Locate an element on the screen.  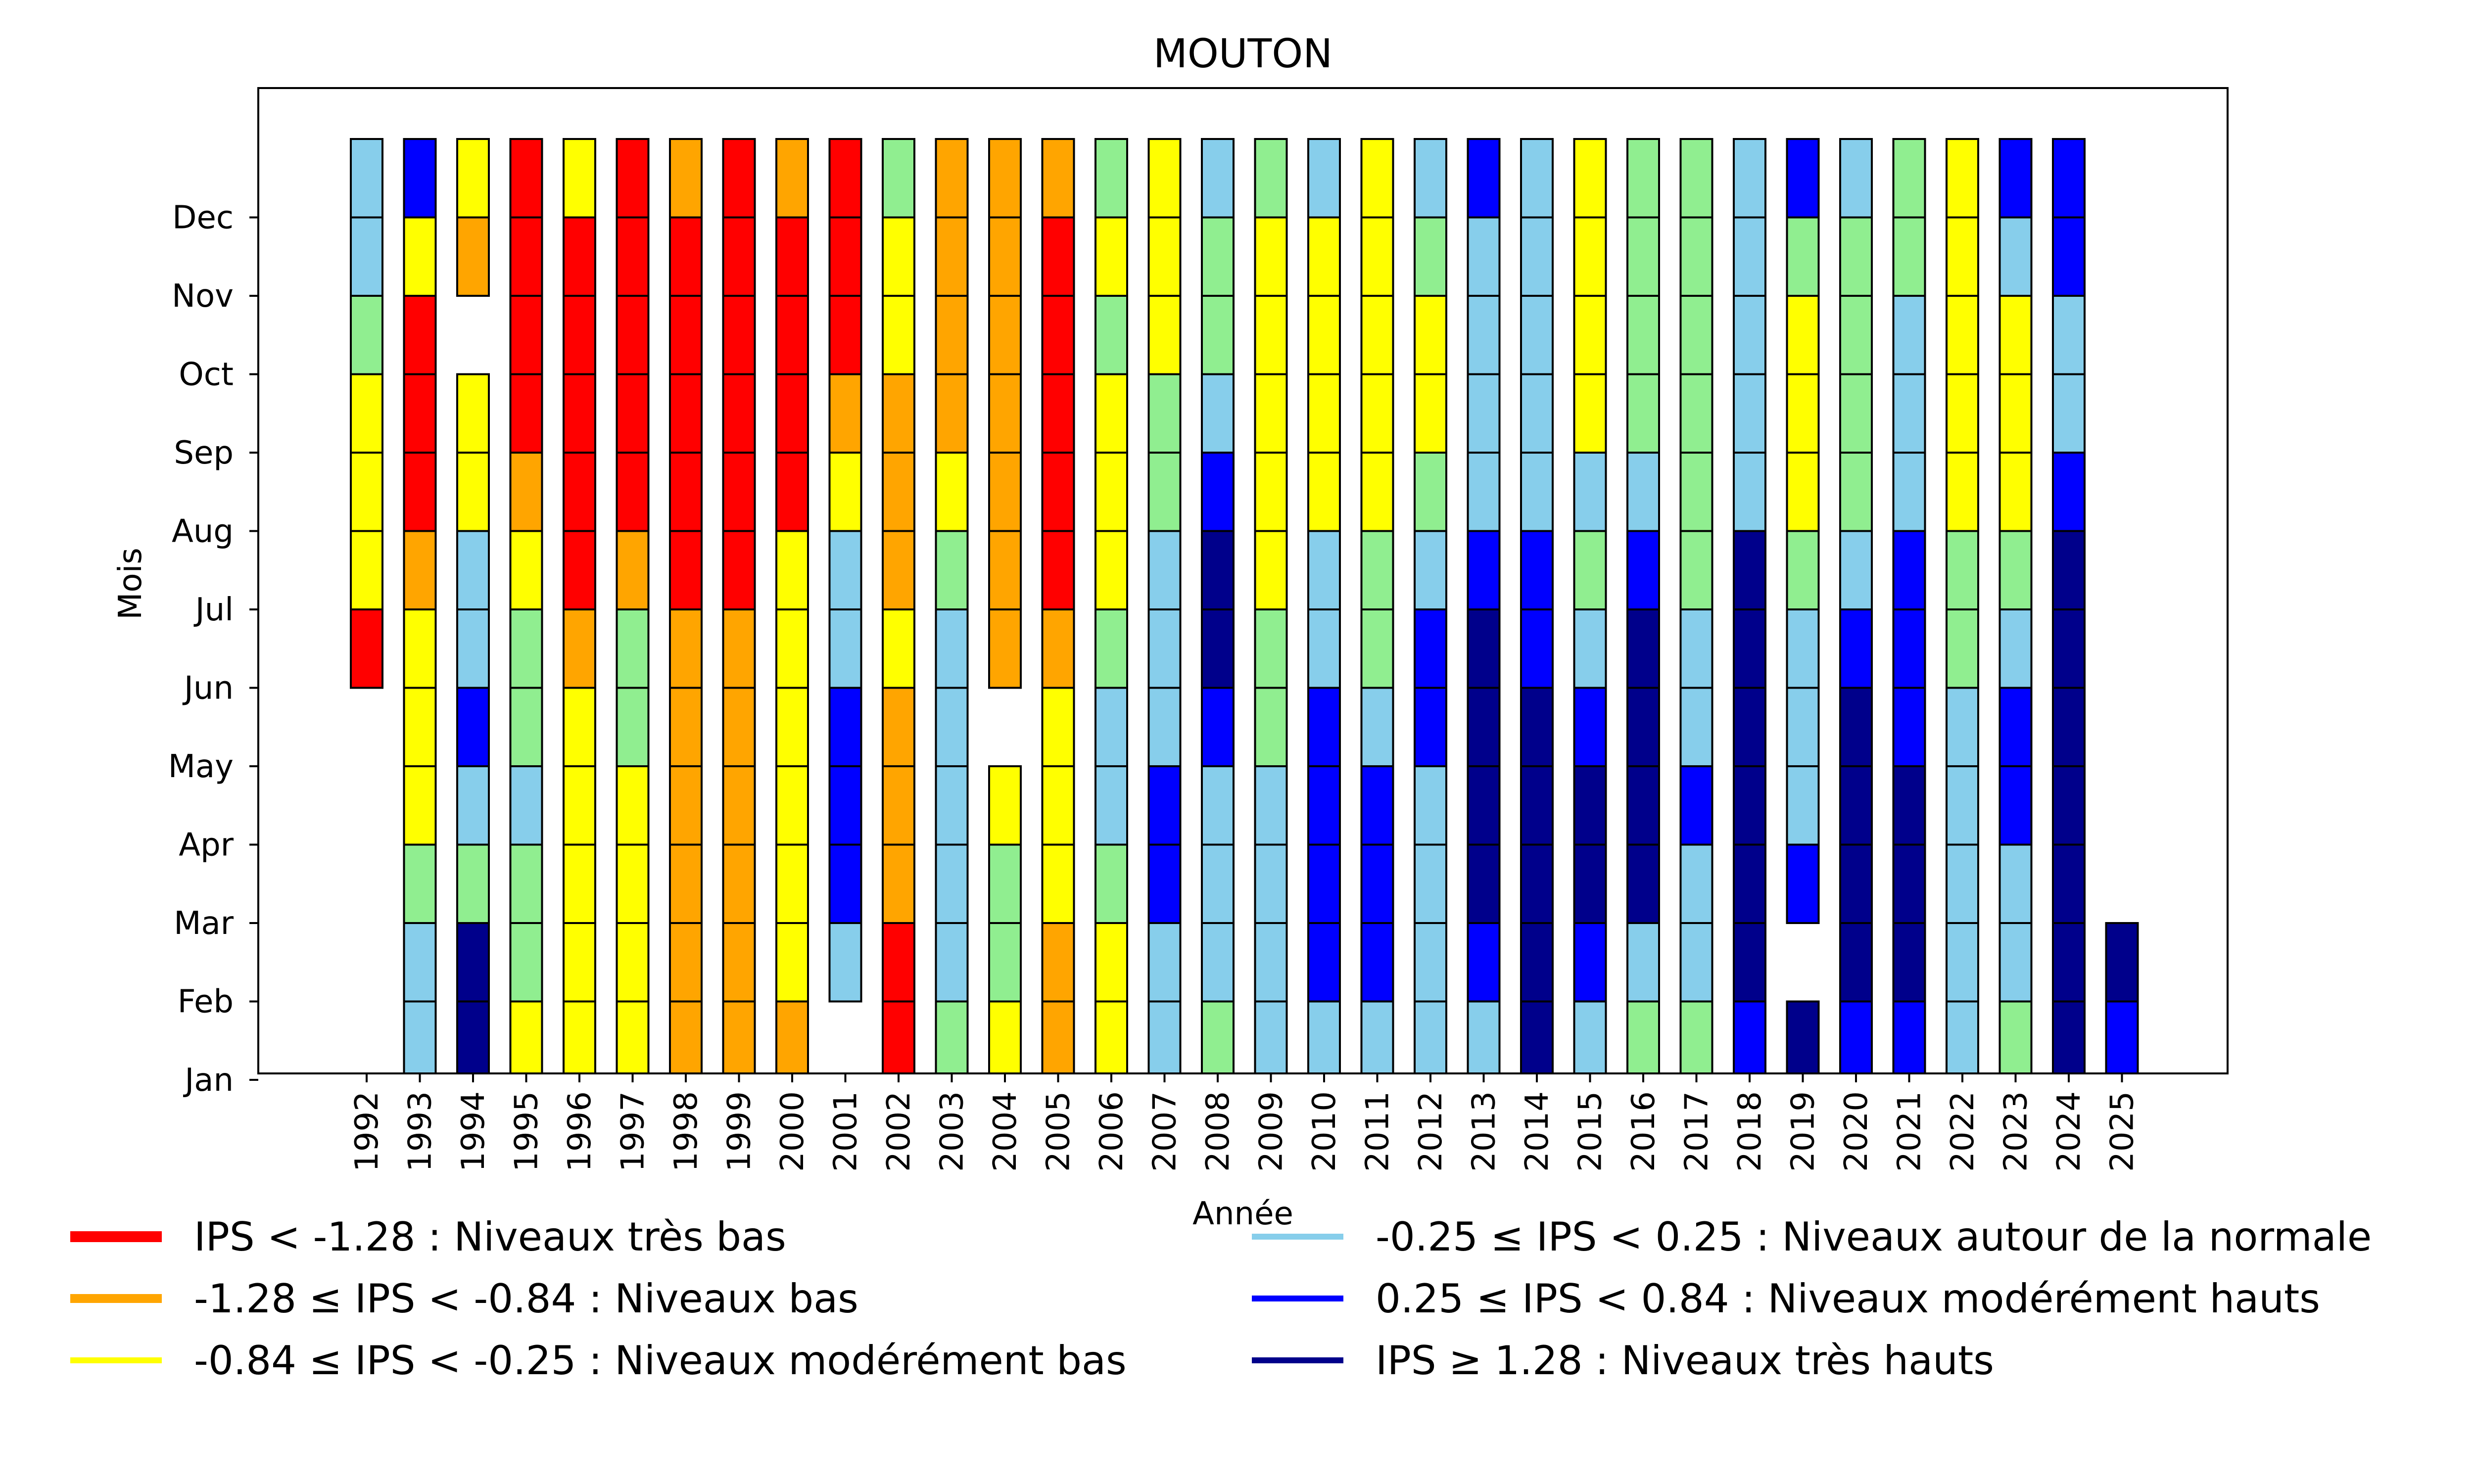
cell-2020-jan is located at coordinates (1856, 1037).